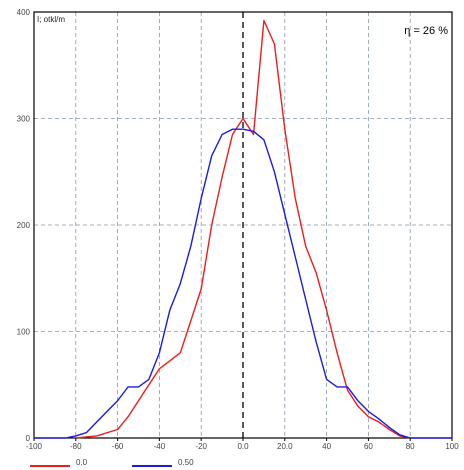  Describe the element at coordinates (426, 31) in the screenshot. I see `annotation-efficiency: η = 26 %` at that location.